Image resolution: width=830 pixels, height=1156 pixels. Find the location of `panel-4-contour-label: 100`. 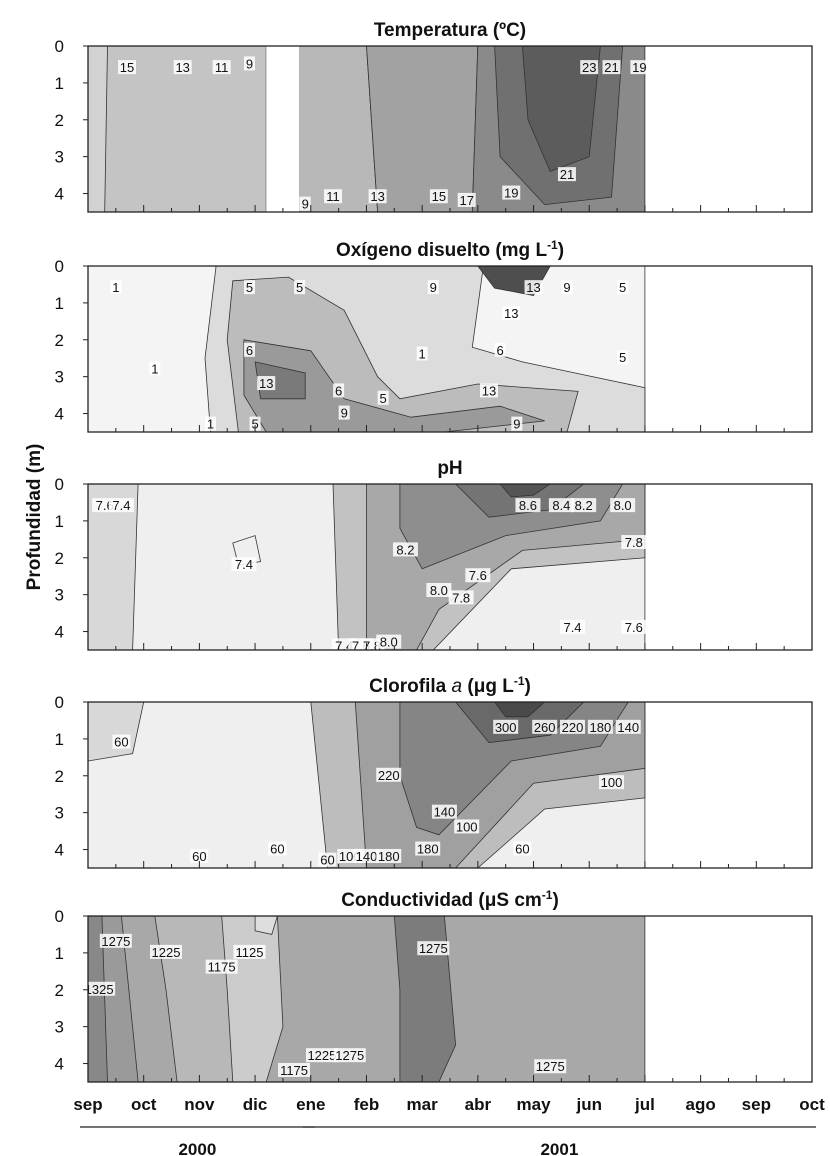

panel-4-contour-label: 100 is located at coordinates (612, 782).